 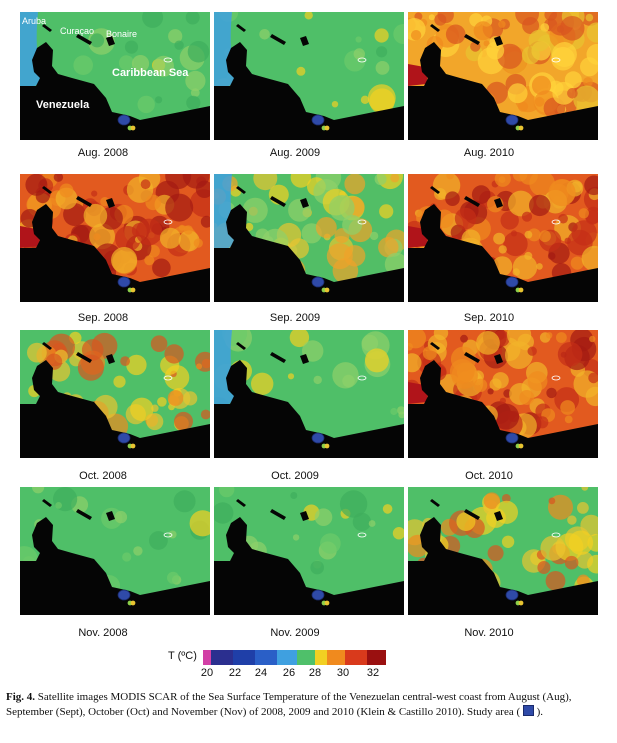 I want to click on panel-date-label: Sep. 2008, so click(x=103, y=318).